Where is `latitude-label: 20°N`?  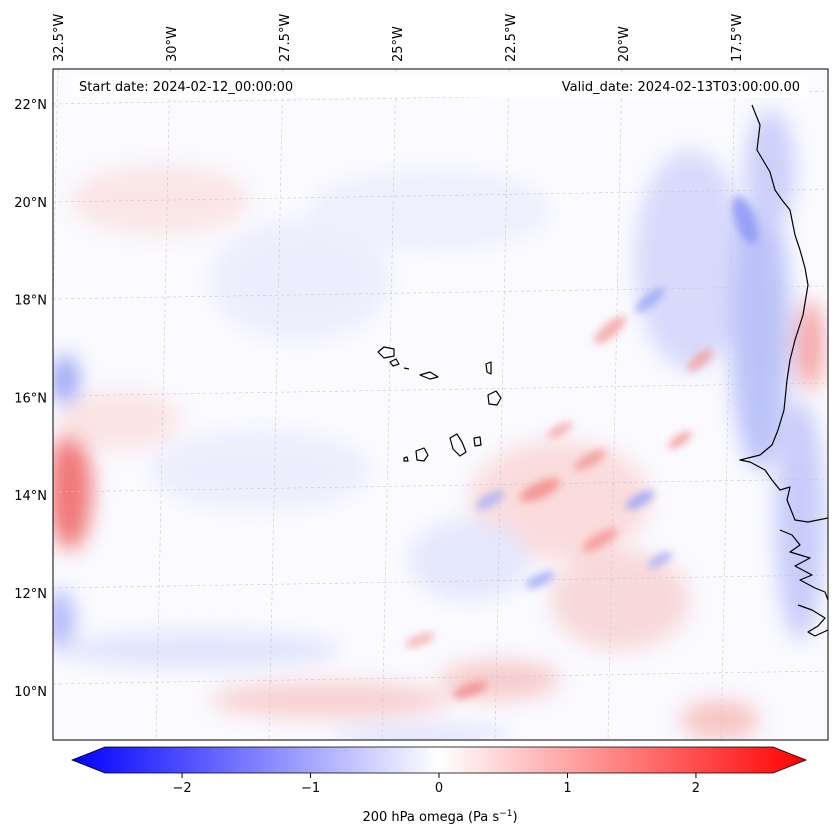
latitude-label: 20°N is located at coordinates (30, 203).